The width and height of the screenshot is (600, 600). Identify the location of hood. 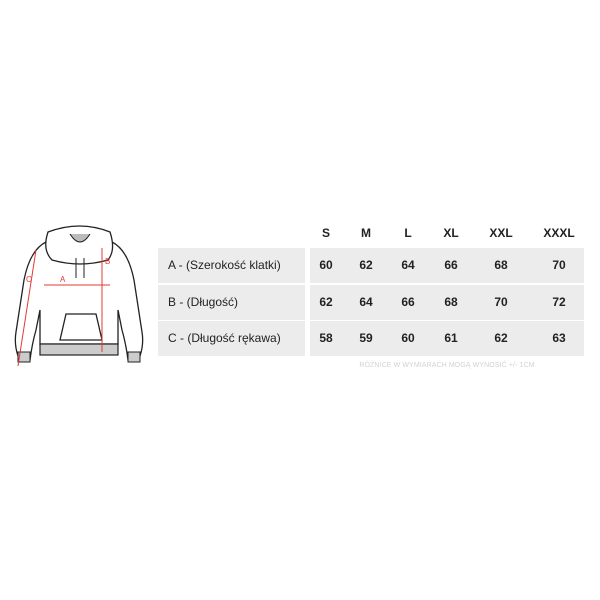
(79, 245).